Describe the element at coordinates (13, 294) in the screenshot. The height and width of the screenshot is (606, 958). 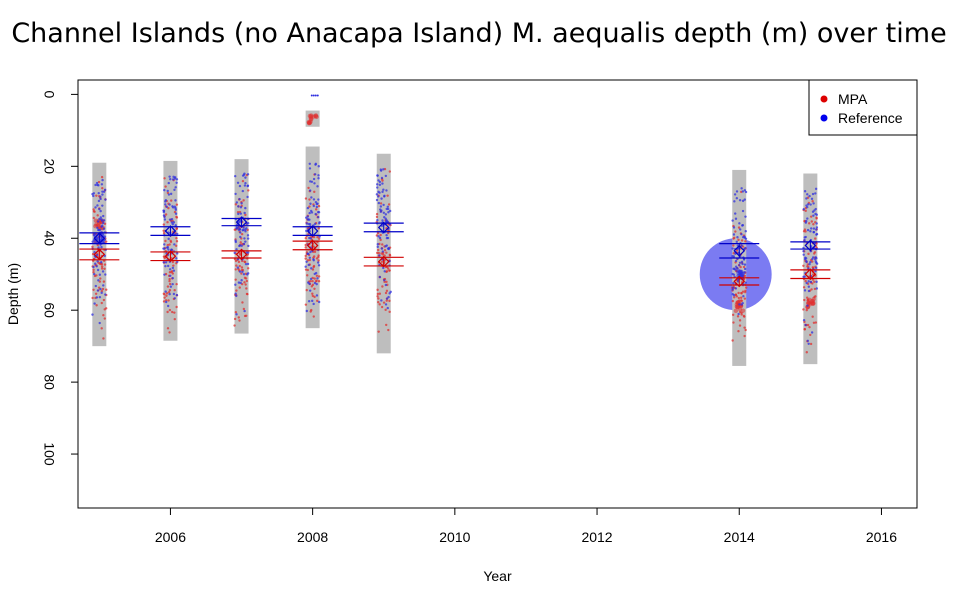
I see `y-axis-title: Depth (m)` at that location.